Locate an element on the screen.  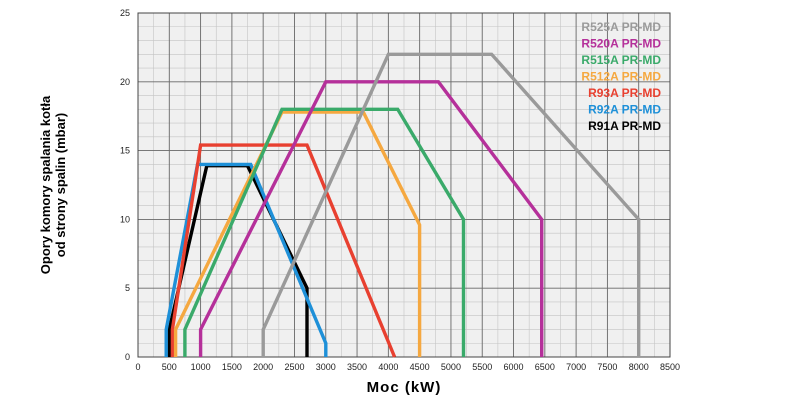
x-tick-label: 6500 is located at coordinates (545, 367).